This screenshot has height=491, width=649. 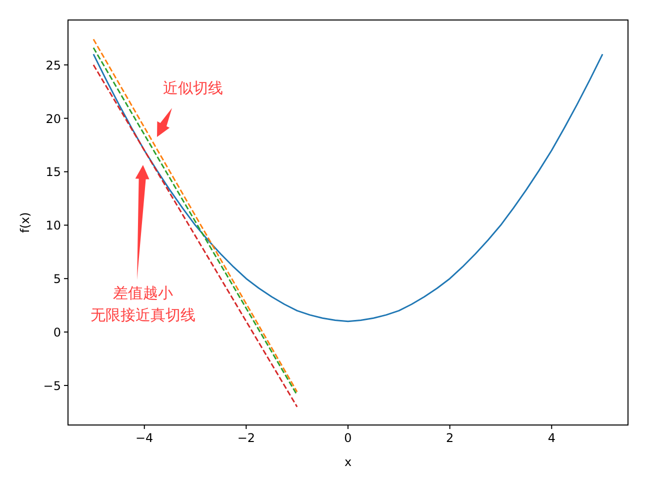 What do you see at coordinates (348, 438) in the screenshot?
I see `x-tick-label: 0` at bounding box center [348, 438].